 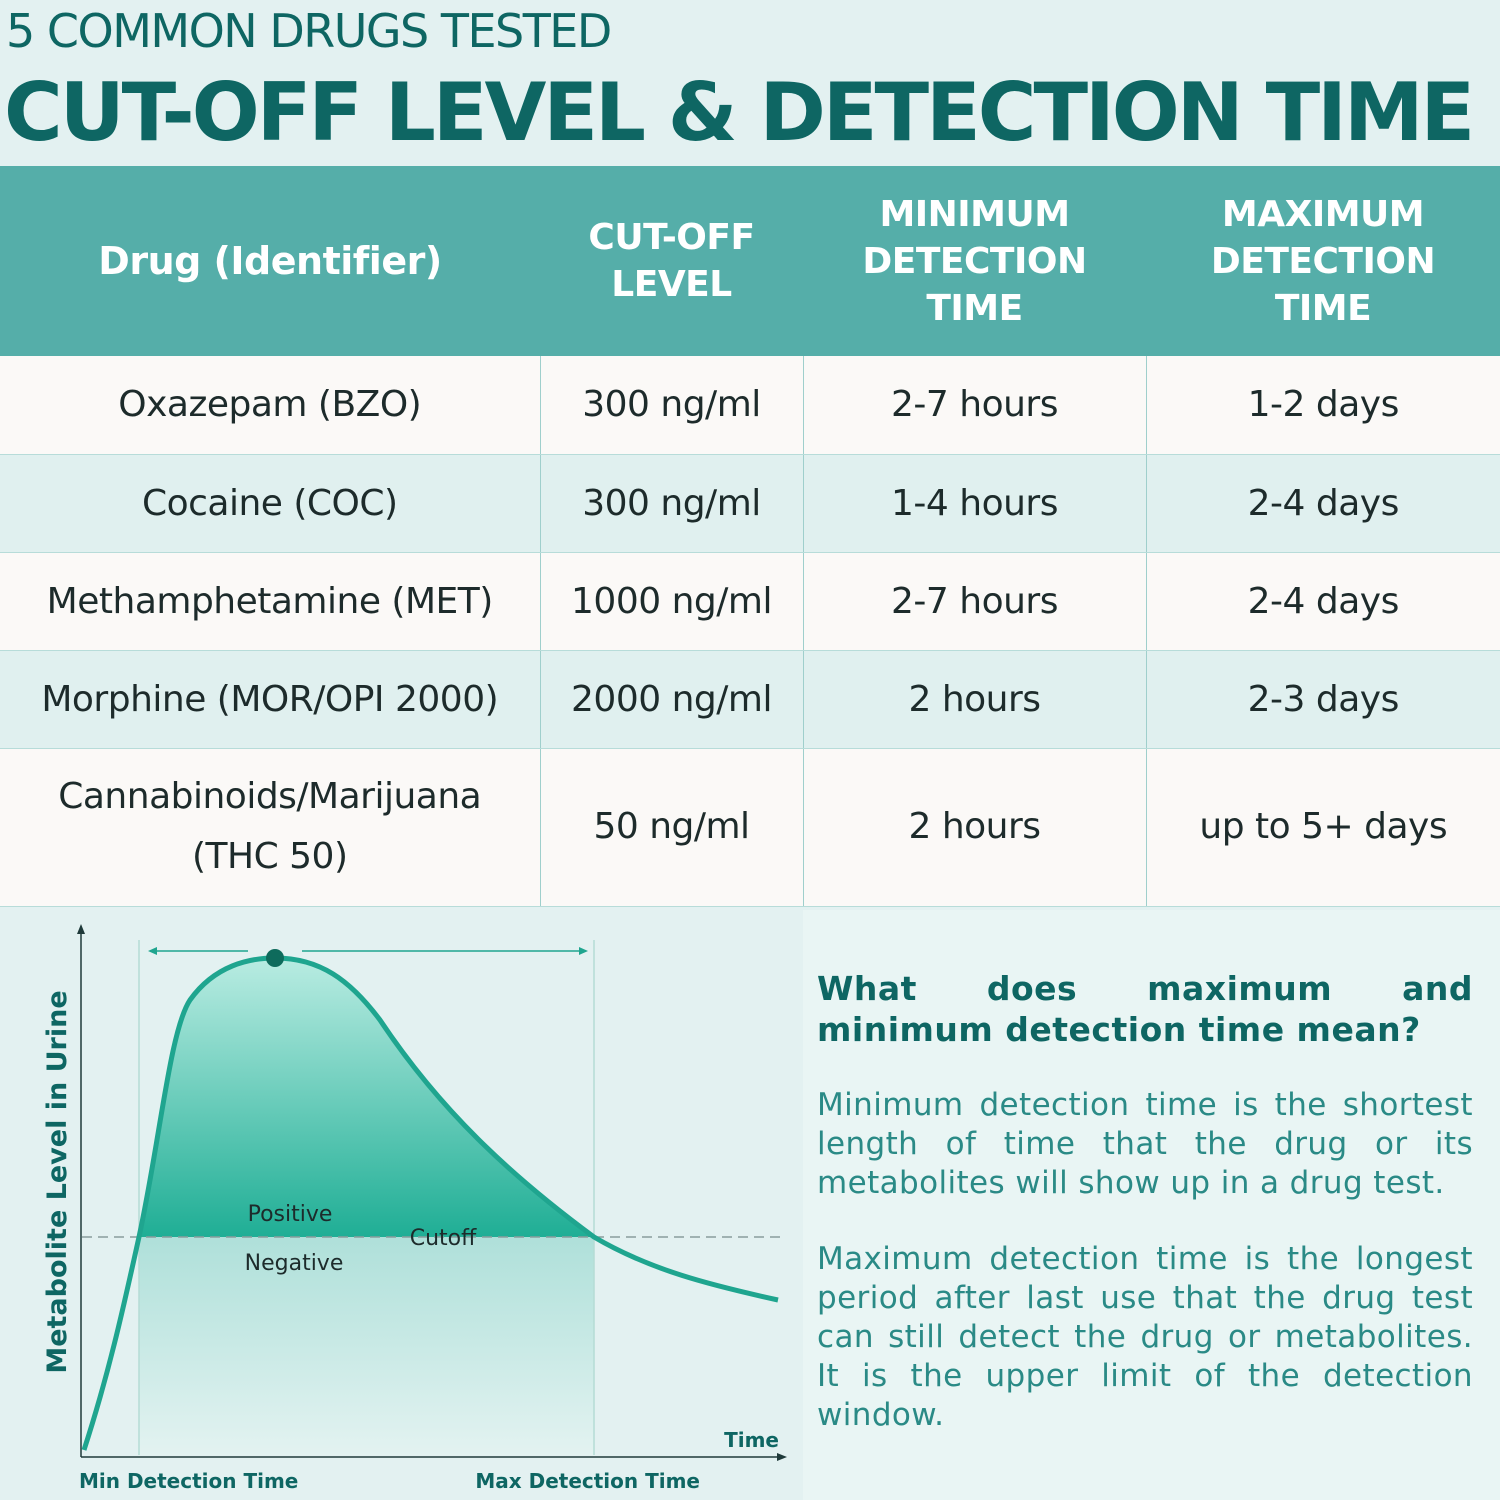 I want to click on drug-cell: Cannabinoids/Marijuana (THC 50), so click(x=270, y=827).